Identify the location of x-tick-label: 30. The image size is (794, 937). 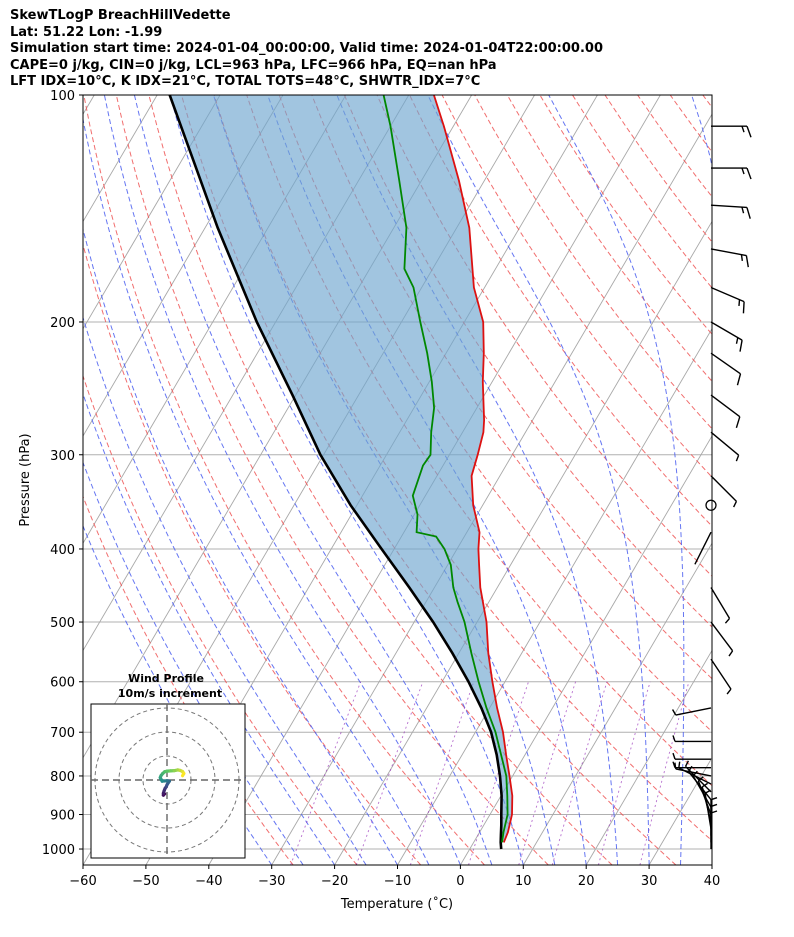
(649, 881).